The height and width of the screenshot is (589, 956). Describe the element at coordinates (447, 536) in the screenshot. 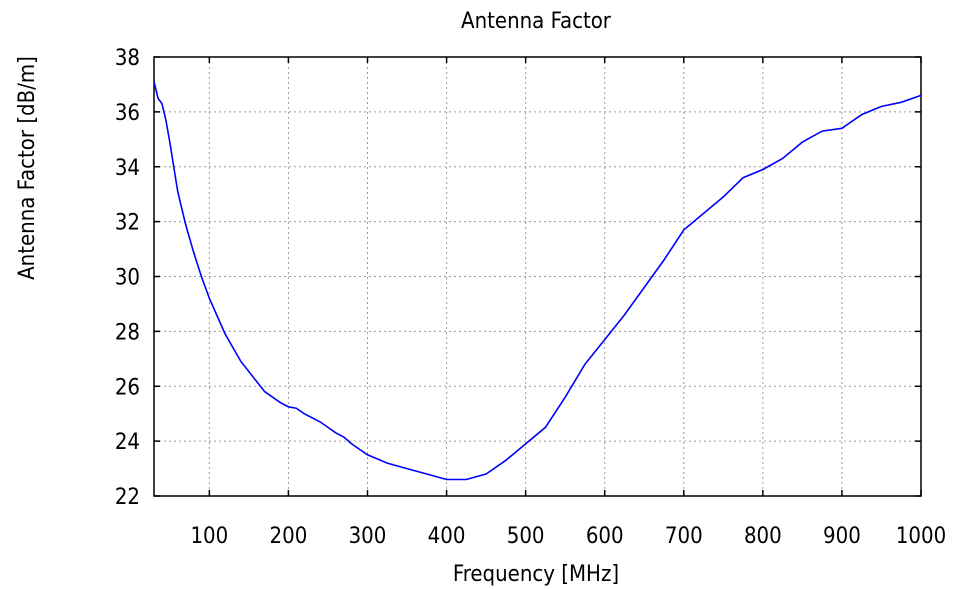

I see `x-tick-label: 400` at that location.